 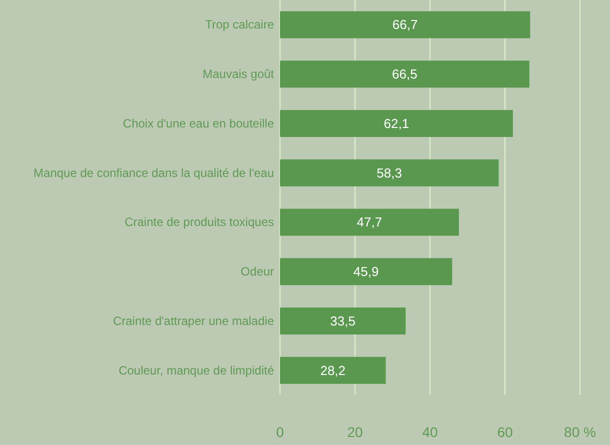 I want to click on data-label: 28,2, so click(x=333, y=370).